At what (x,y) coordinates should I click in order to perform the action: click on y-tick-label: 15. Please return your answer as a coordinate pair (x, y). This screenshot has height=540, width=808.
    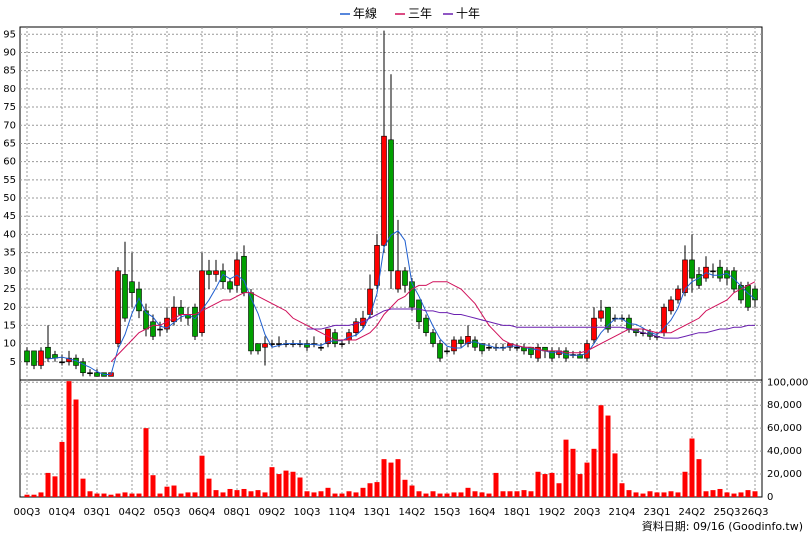
    Looking at the image, I should click on (9, 325).